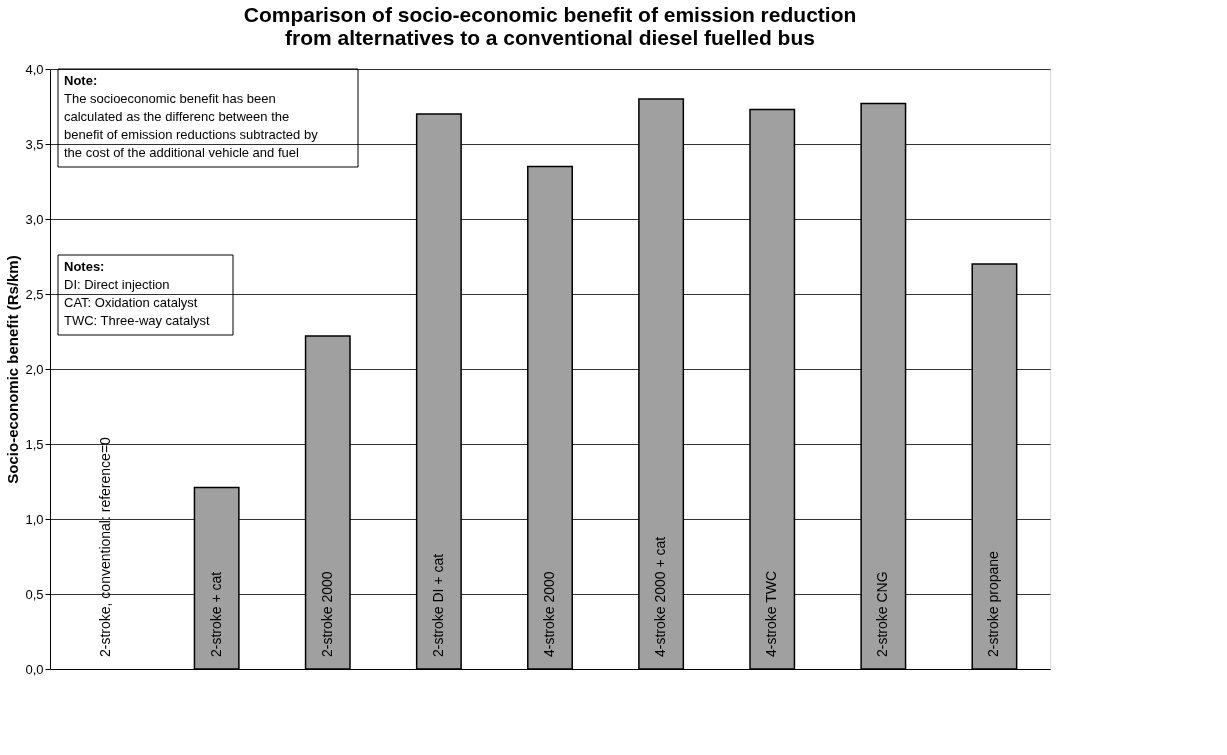 The width and height of the screenshot is (1227, 755). I want to click on text: from alternatives to a conventional diesel fuelled bus, so click(550, 37).